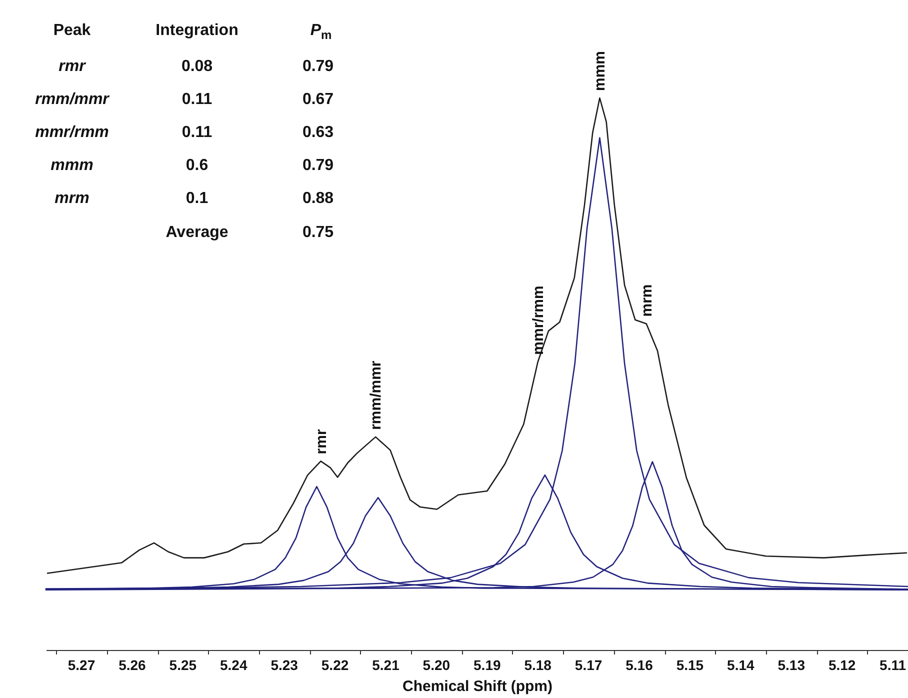 The width and height of the screenshot is (908, 698). What do you see at coordinates (318, 99) in the screenshot?
I see `annotation: 0.67` at bounding box center [318, 99].